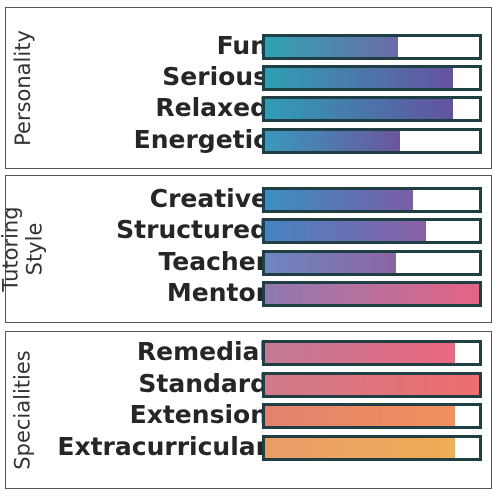 The image size is (500, 500). I want to click on section-title-line: Personality, so click(23, 88).